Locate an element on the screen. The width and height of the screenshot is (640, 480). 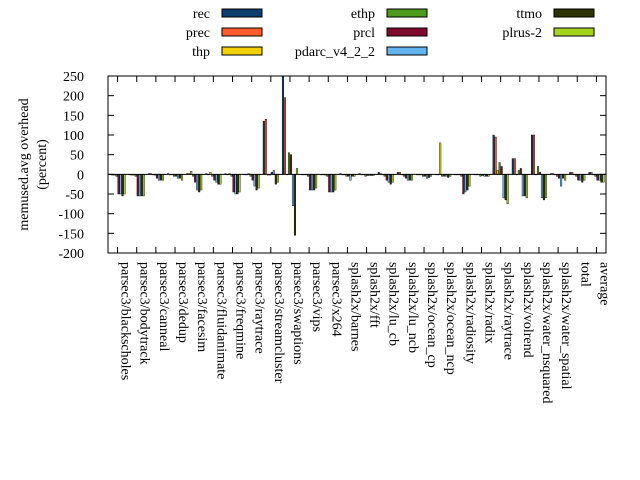
x-tick-label: splash2x/water_nsquared is located at coordinates (546, 333).